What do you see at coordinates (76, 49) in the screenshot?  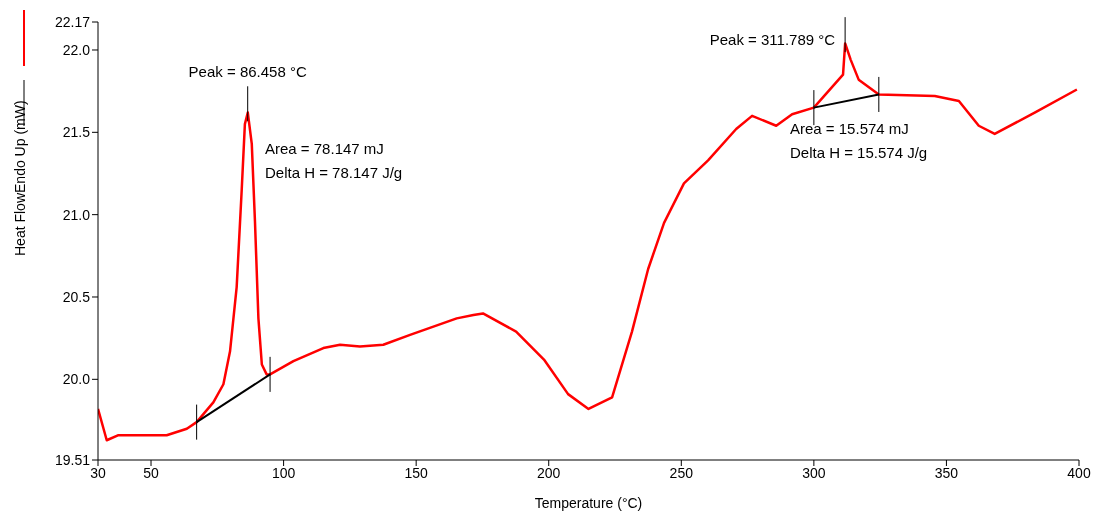 I see `y-tick-label: 22.0` at bounding box center [76, 49].